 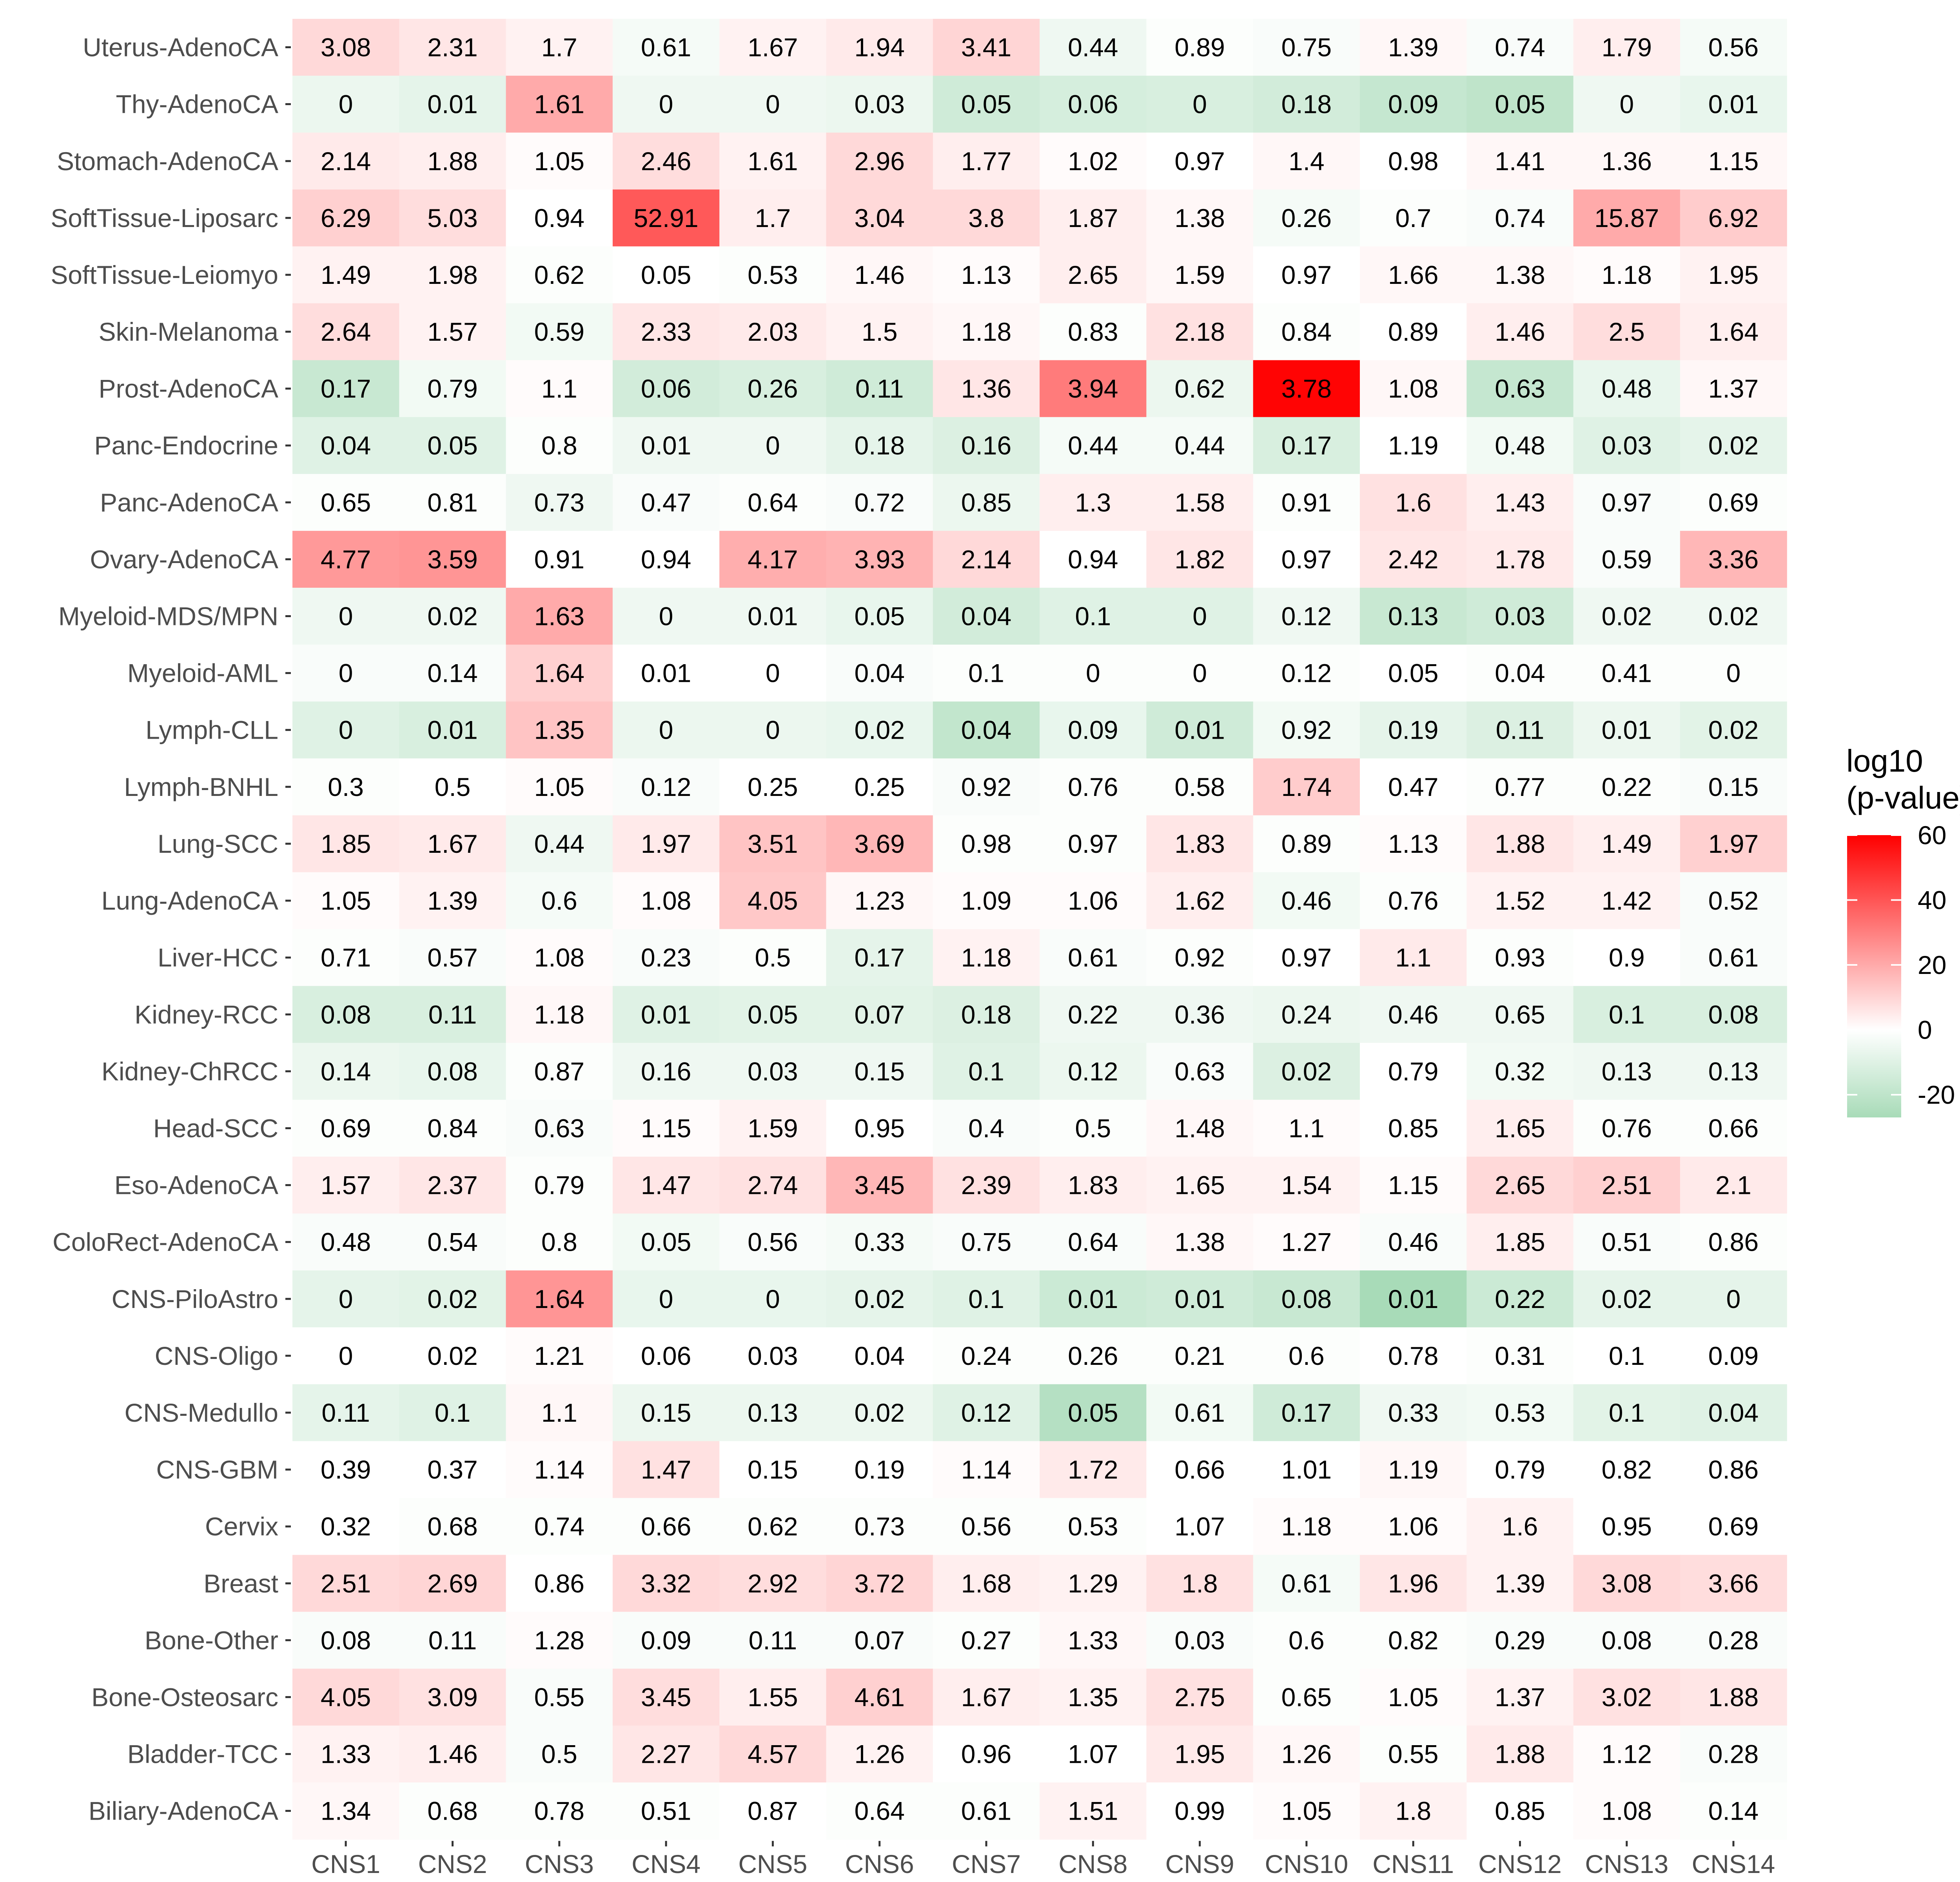 I want to click on heatmap-cell-uterus-adenoca-cns14, so click(x=1734, y=47).